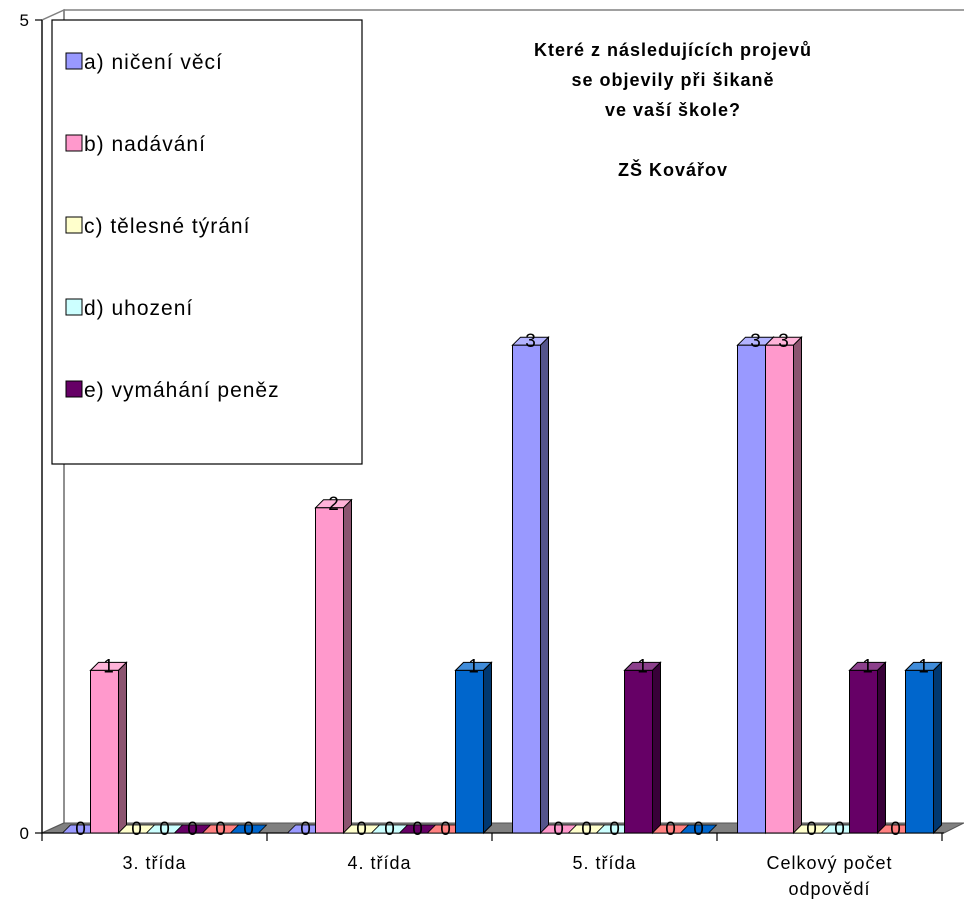  What do you see at coordinates (154, 863) in the screenshot?
I see `x-category-label: 3. třída` at bounding box center [154, 863].